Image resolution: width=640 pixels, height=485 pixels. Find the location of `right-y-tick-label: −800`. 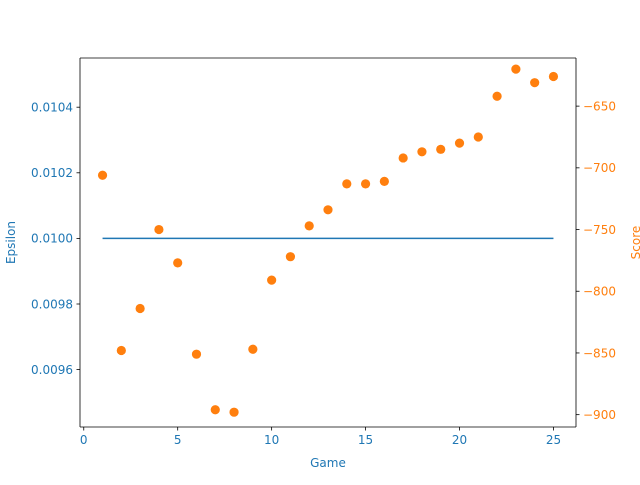

right-y-tick-label: −800 is located at coordinates (599, 292).